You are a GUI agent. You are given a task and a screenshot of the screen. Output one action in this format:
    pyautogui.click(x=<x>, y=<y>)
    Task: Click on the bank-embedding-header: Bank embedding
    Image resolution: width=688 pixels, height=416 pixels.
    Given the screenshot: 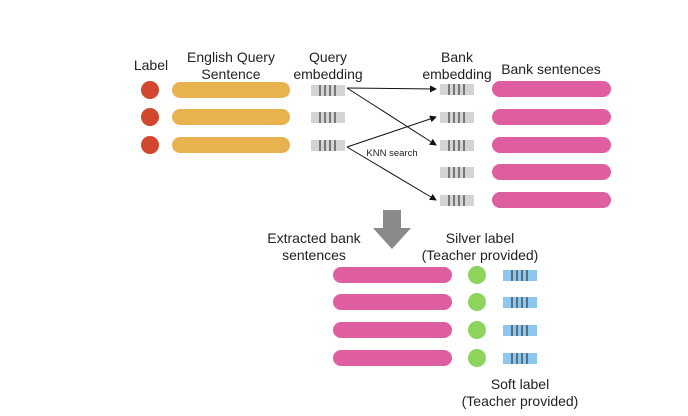 What is the action you would take?
    pyautogui.click(x=457, y=66)
    